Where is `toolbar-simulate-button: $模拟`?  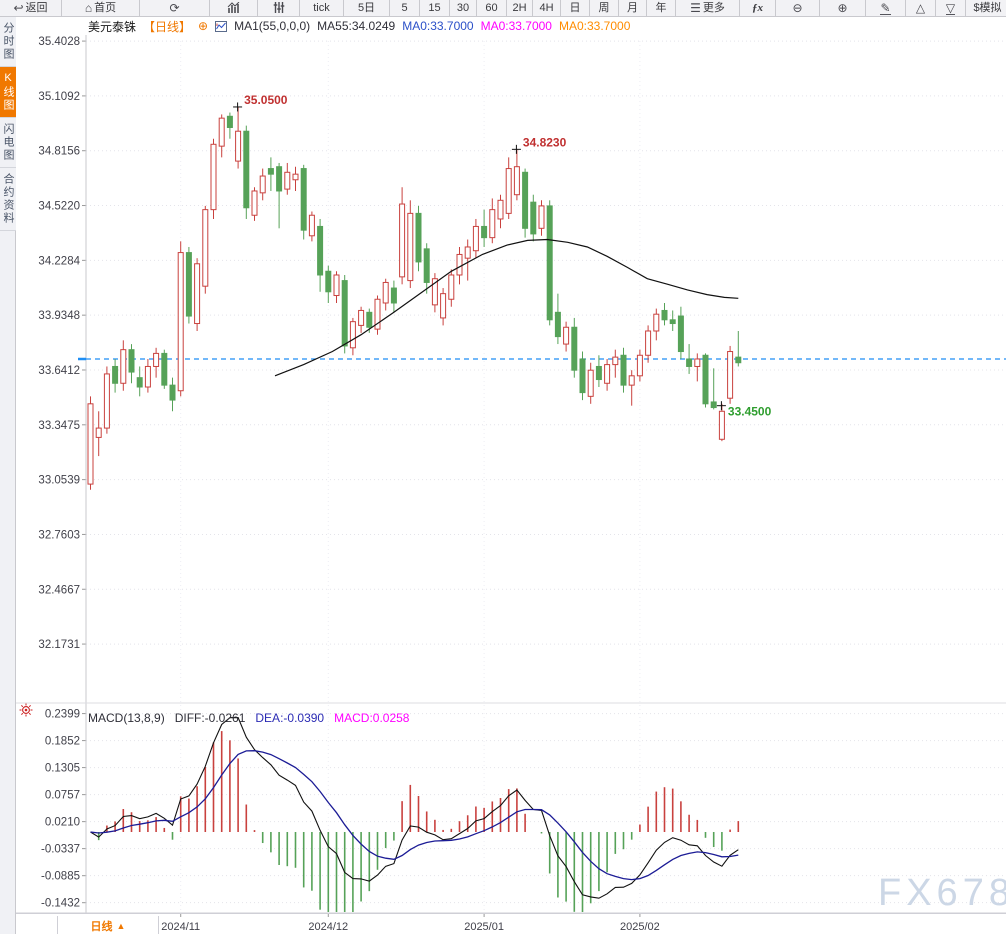
toolbar-simulate-button: $模拟 is located at coordinates (986, 8).